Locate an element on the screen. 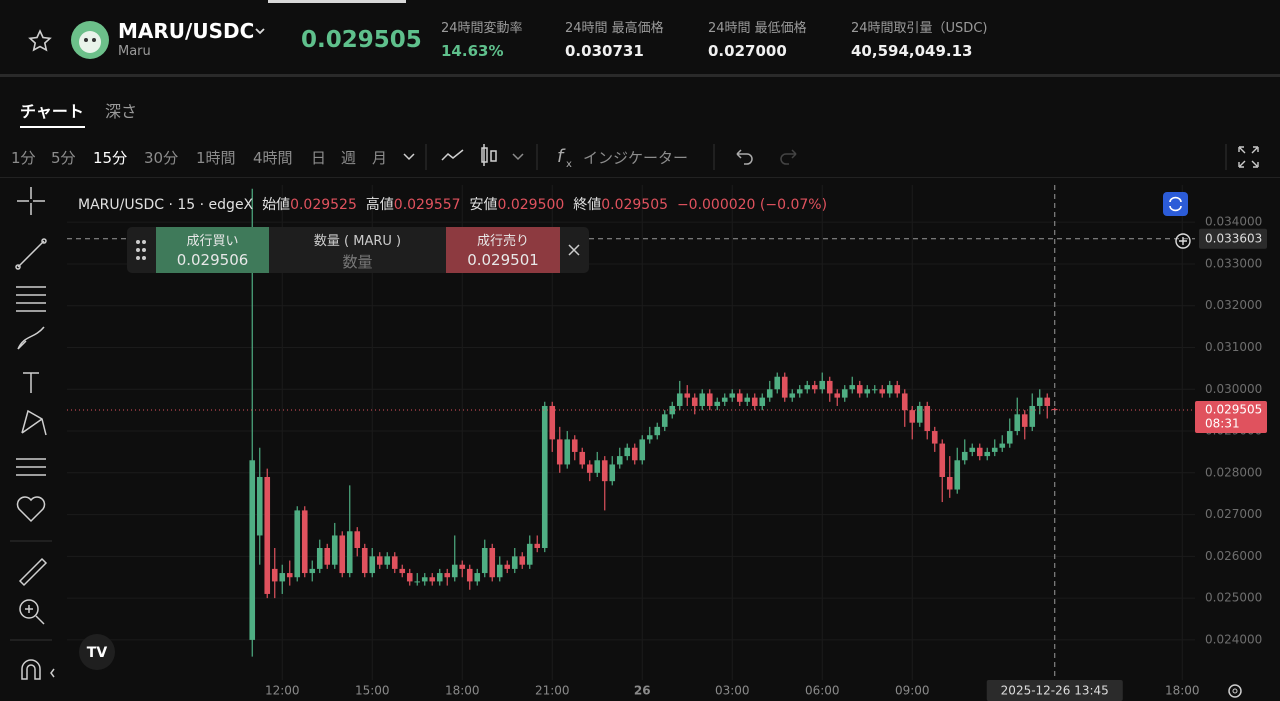  tradingview-logo: TV is located at coordinates (97, 652).